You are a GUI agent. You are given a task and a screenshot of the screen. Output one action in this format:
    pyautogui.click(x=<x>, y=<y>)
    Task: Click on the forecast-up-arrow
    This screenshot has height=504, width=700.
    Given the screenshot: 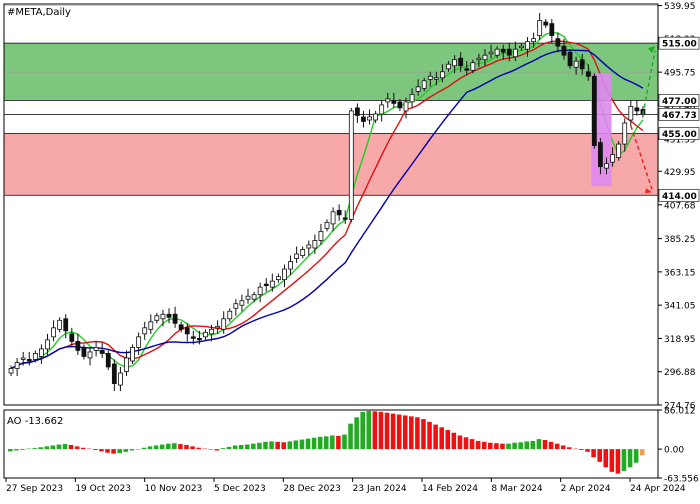 What is the action you would take?
    pyautogui.click(x=649, y=82)
    